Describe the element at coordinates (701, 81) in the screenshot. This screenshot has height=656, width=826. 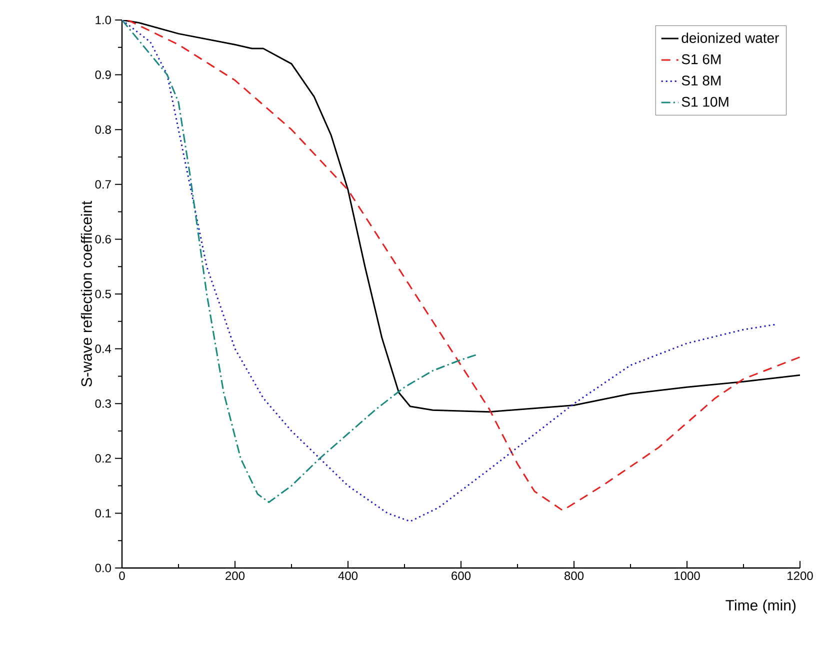
I see `legend-label: S1 8M` at that location.